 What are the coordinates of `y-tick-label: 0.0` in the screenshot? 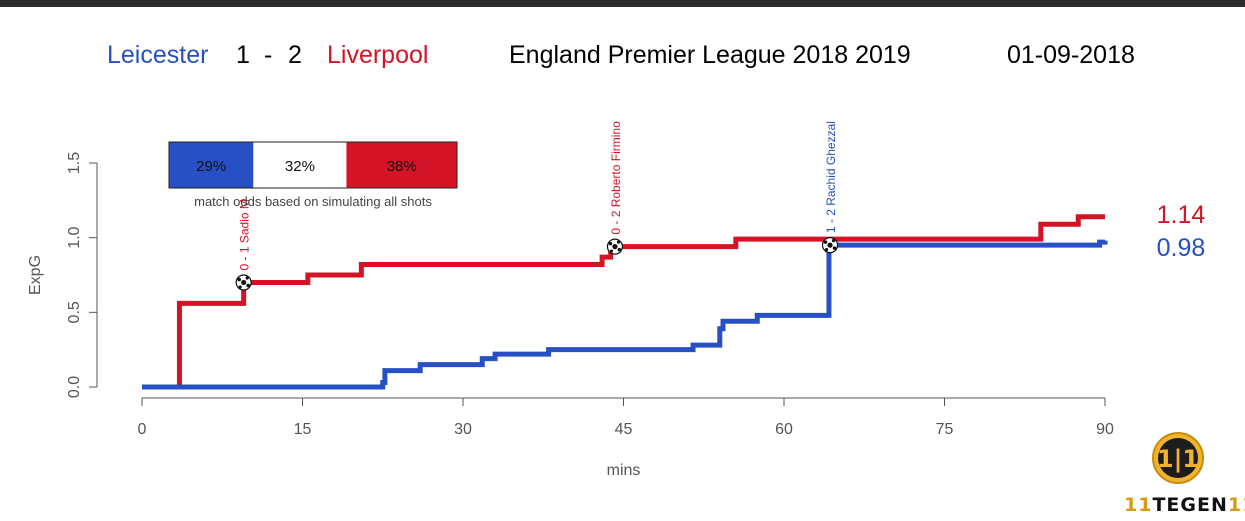 It's located at (74, 387).